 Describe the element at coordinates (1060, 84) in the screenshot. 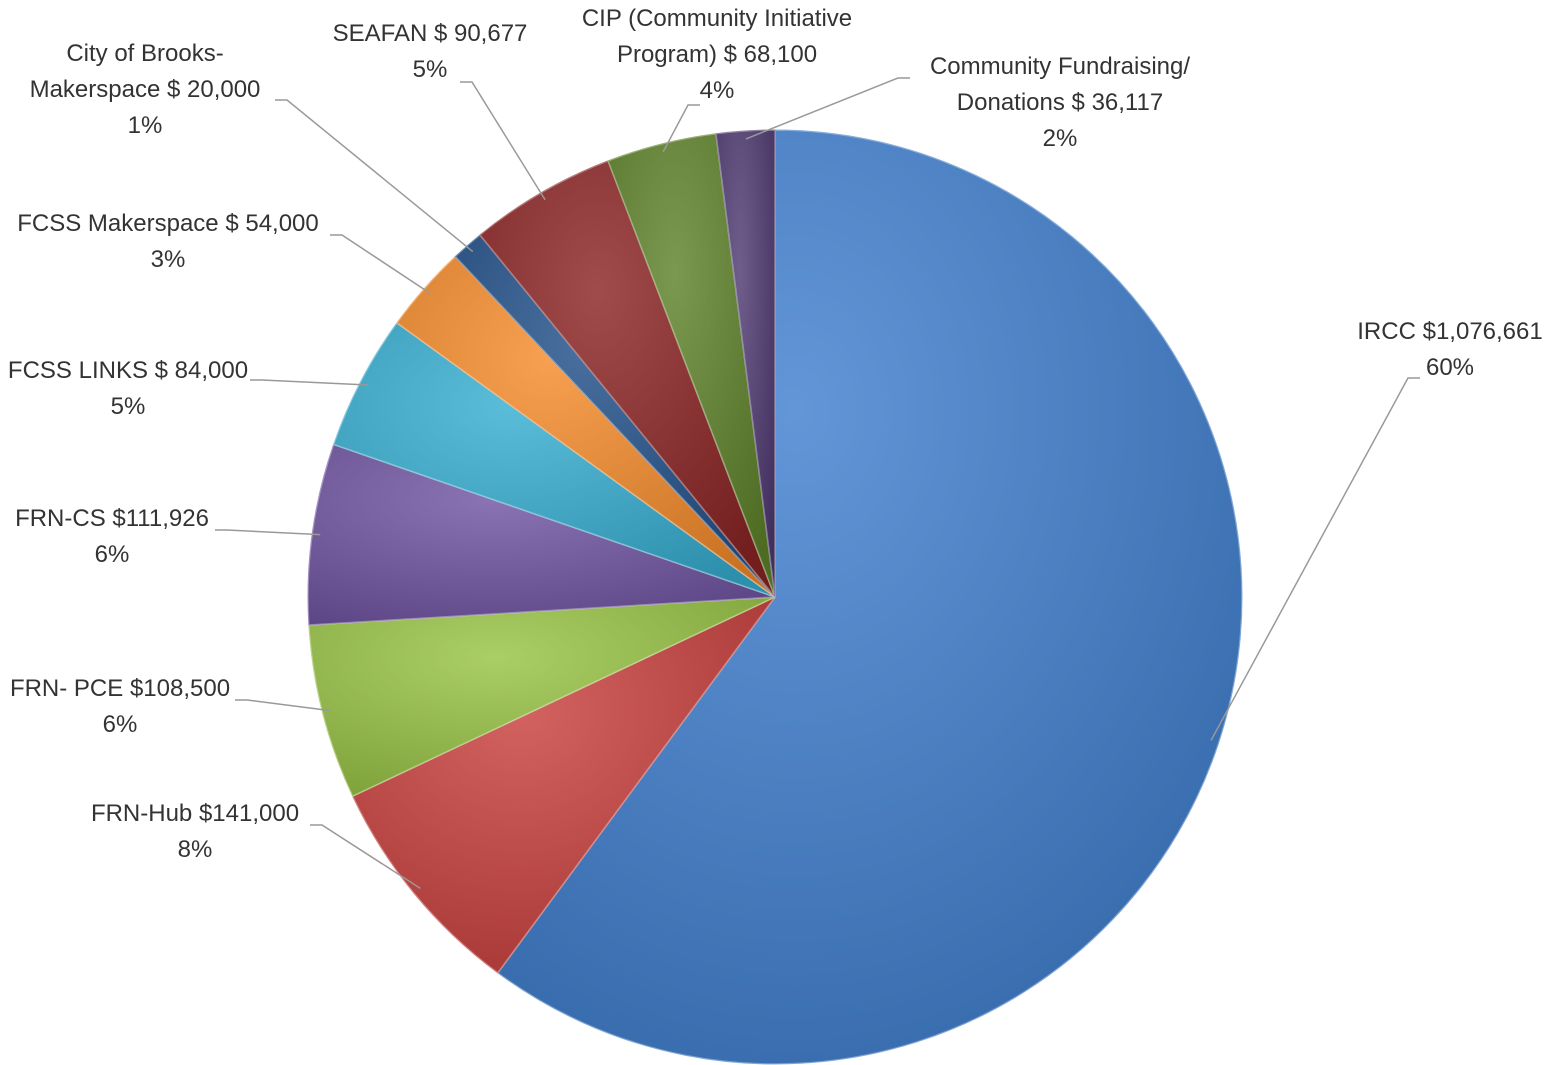

I see `label-category: Community Fundraising/Donations` at that location.